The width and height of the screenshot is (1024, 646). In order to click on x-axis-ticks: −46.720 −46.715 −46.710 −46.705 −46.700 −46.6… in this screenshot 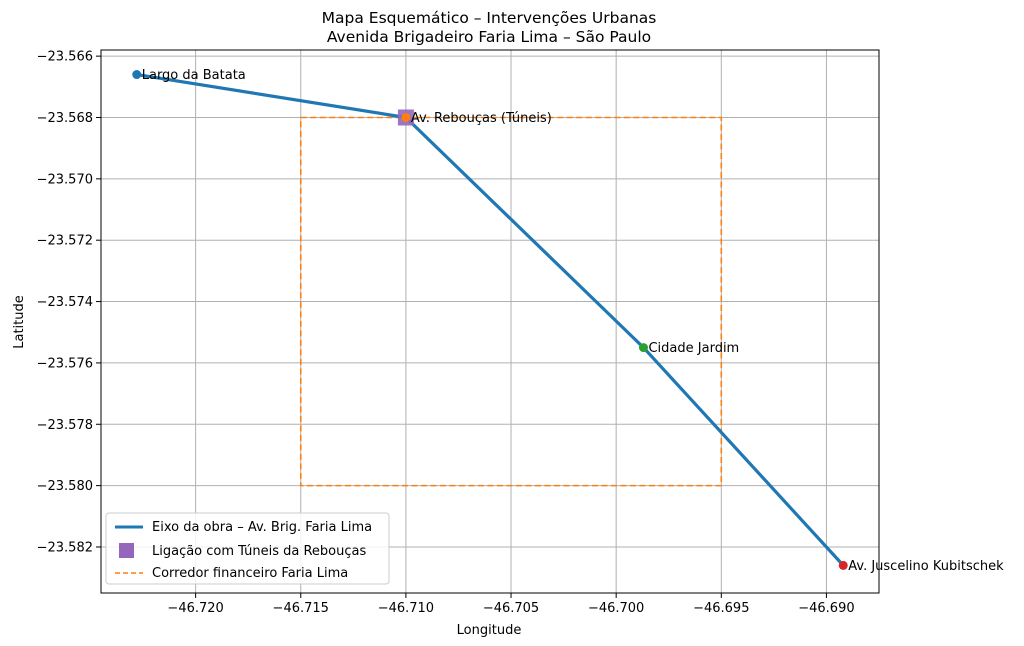, I will do `click(511, 604)`.